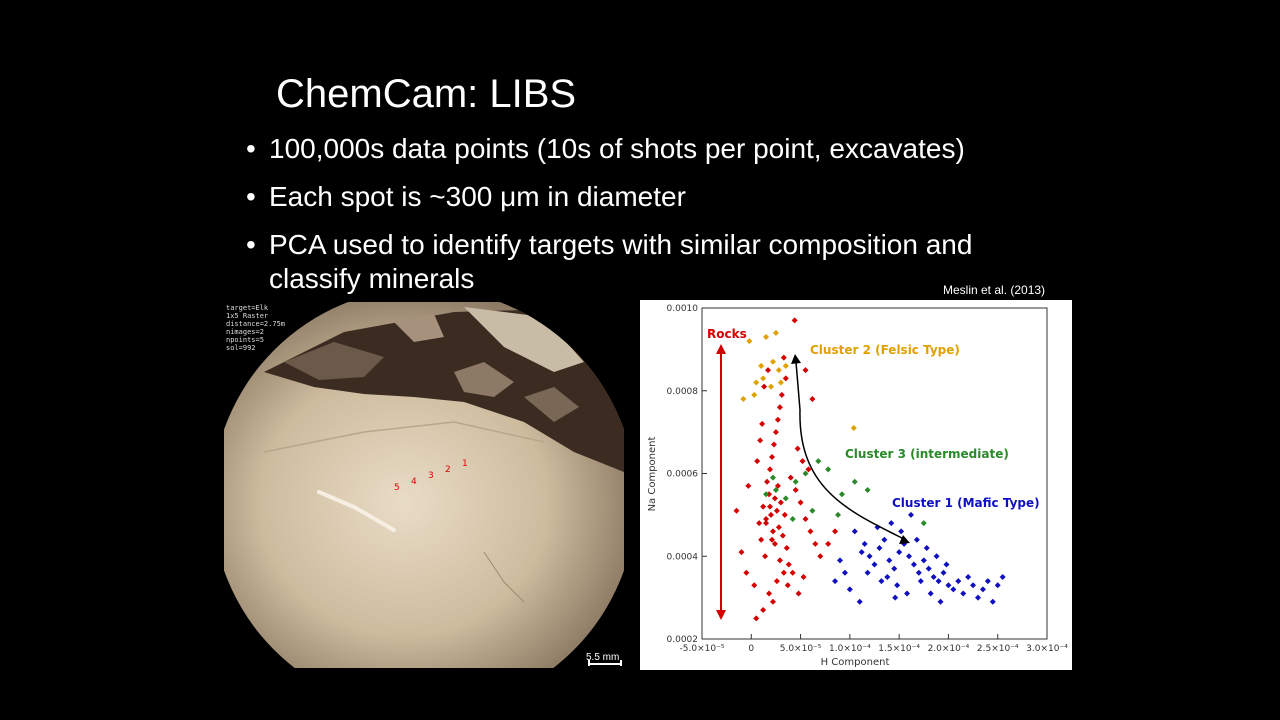 Image resolution: width=1280 pixels, height=720 pixels. I want to click on x-tick-label: 2.5×10⁻⁴, so click(998, 649).